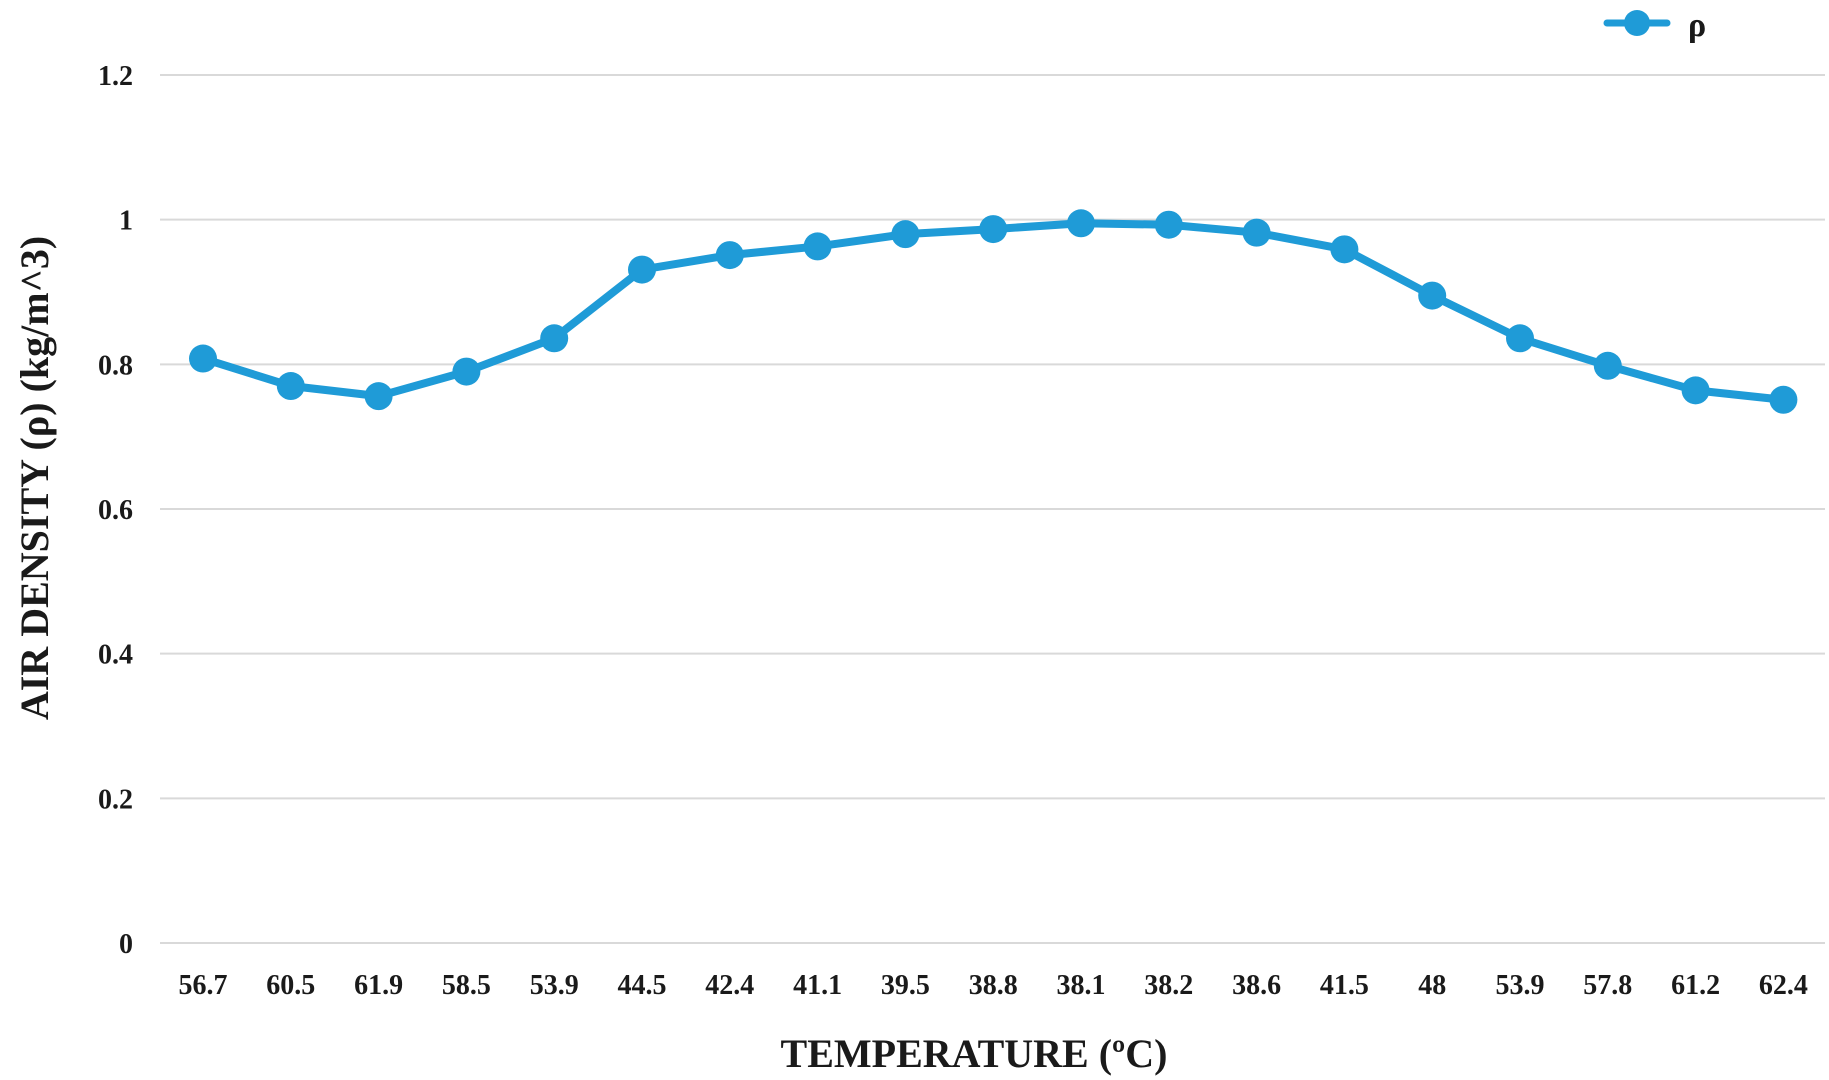 This screenshot has width=1829, height=1080. Describe the element at coordinates (466, 985) in the screenshot. I see `x-tick-label: 58.5` at that location.